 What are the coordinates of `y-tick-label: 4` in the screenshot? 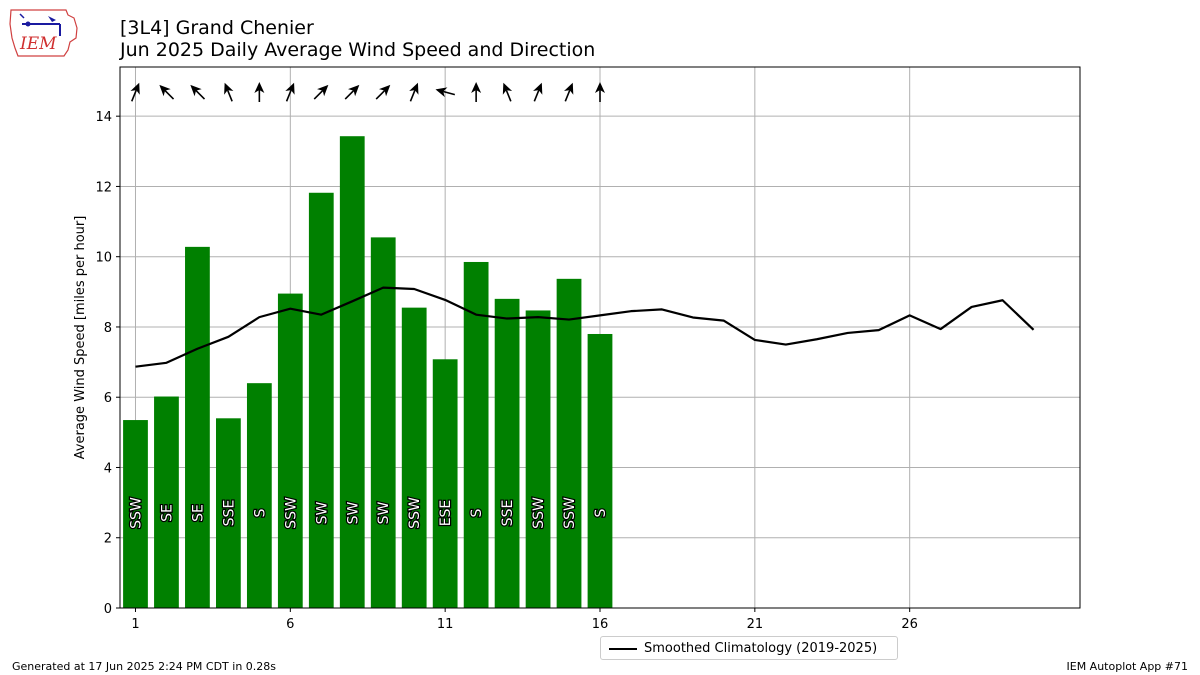 It's located at (108, 468).